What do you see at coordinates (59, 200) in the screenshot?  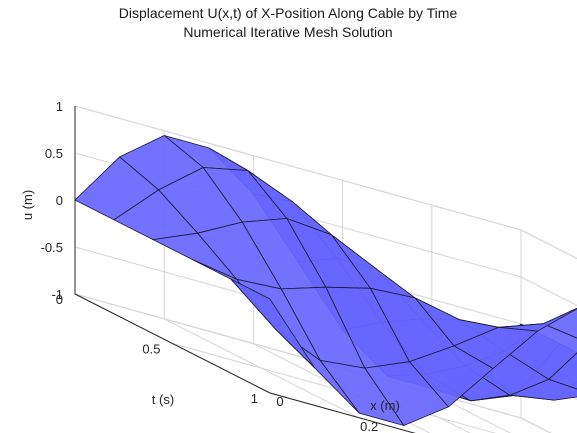 I see `z-tick-label: 0` at bounding box center [59, 200].